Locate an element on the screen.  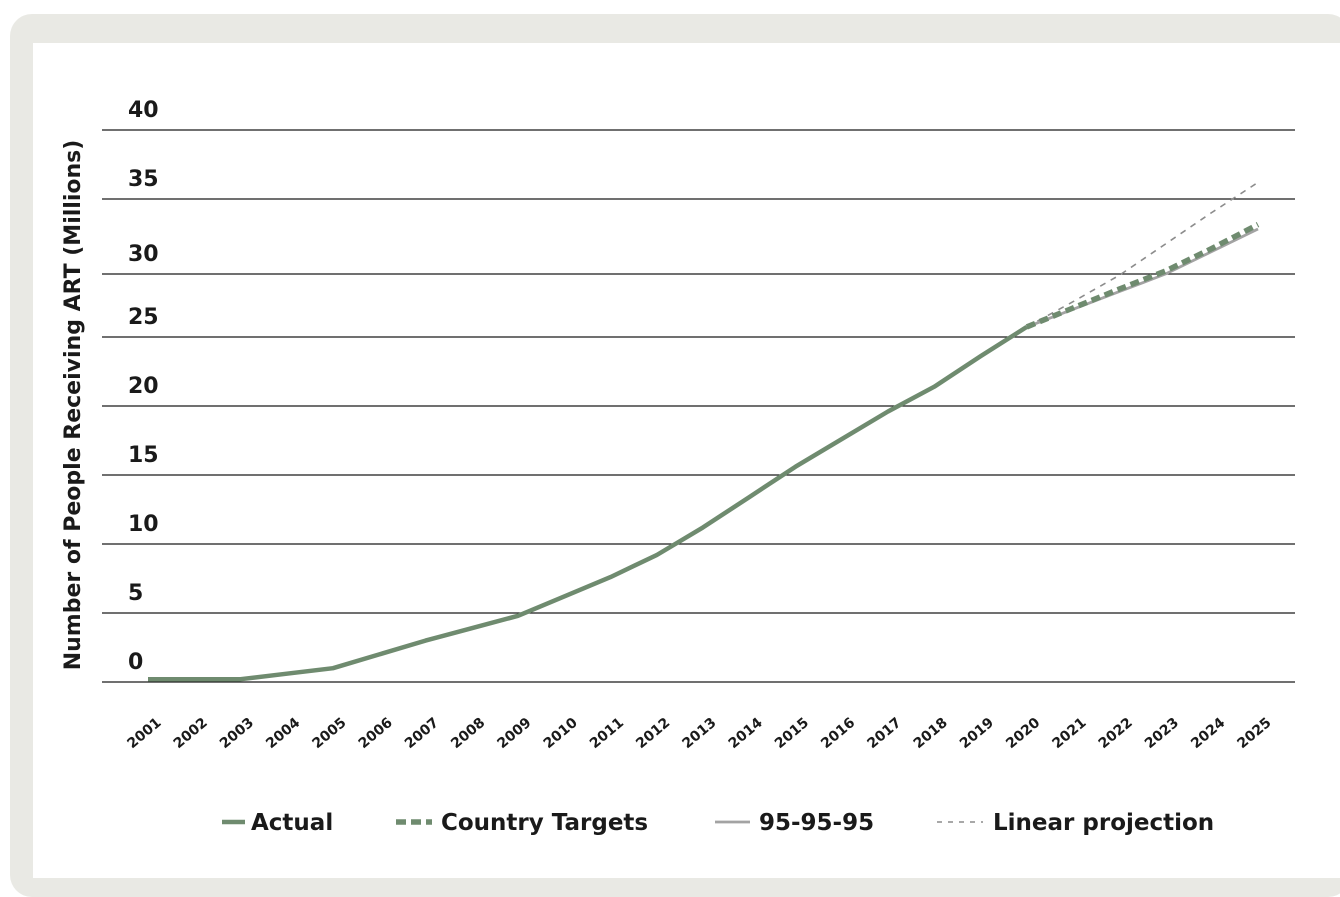
legend-label: Actual is located at coordinates (292, 823).